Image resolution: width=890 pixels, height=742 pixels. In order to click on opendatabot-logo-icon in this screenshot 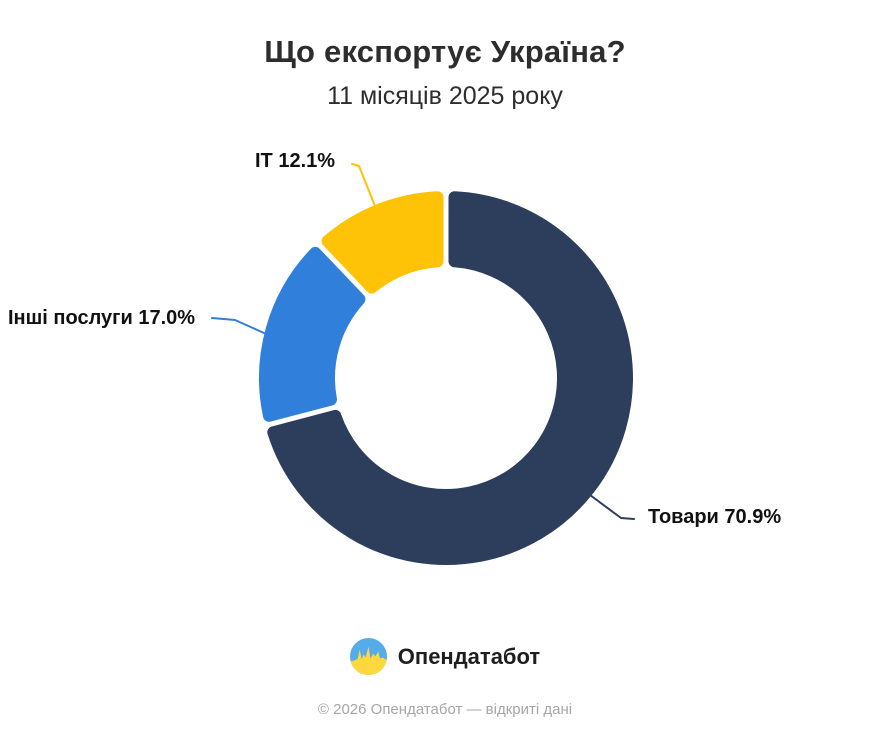, I will do `click(368, 656)`.